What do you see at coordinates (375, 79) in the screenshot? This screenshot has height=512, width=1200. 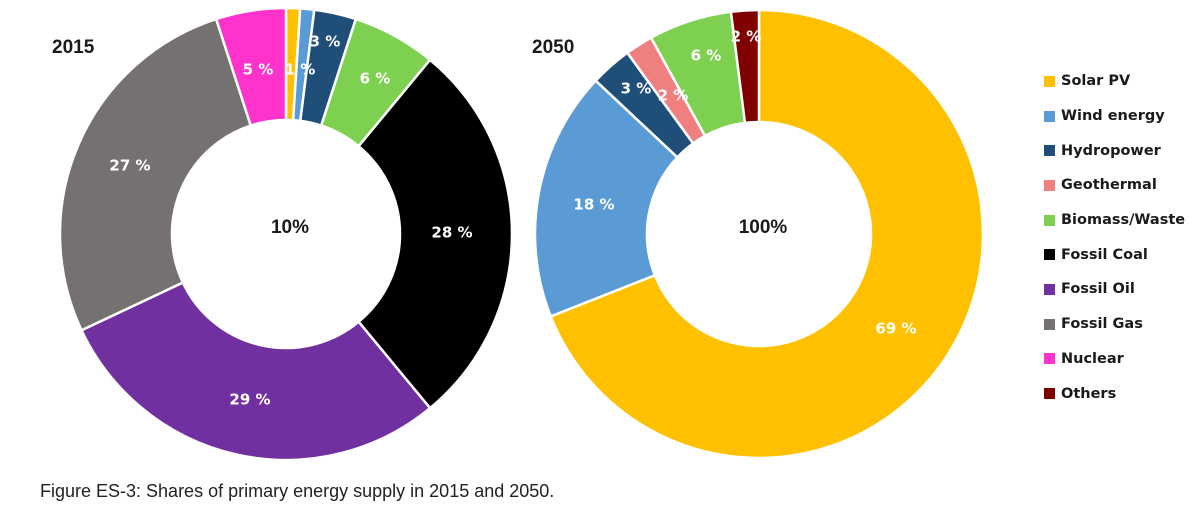 I see `slice-label-2015-biomass-waste: 6 %` at bounding box center [375, 79].